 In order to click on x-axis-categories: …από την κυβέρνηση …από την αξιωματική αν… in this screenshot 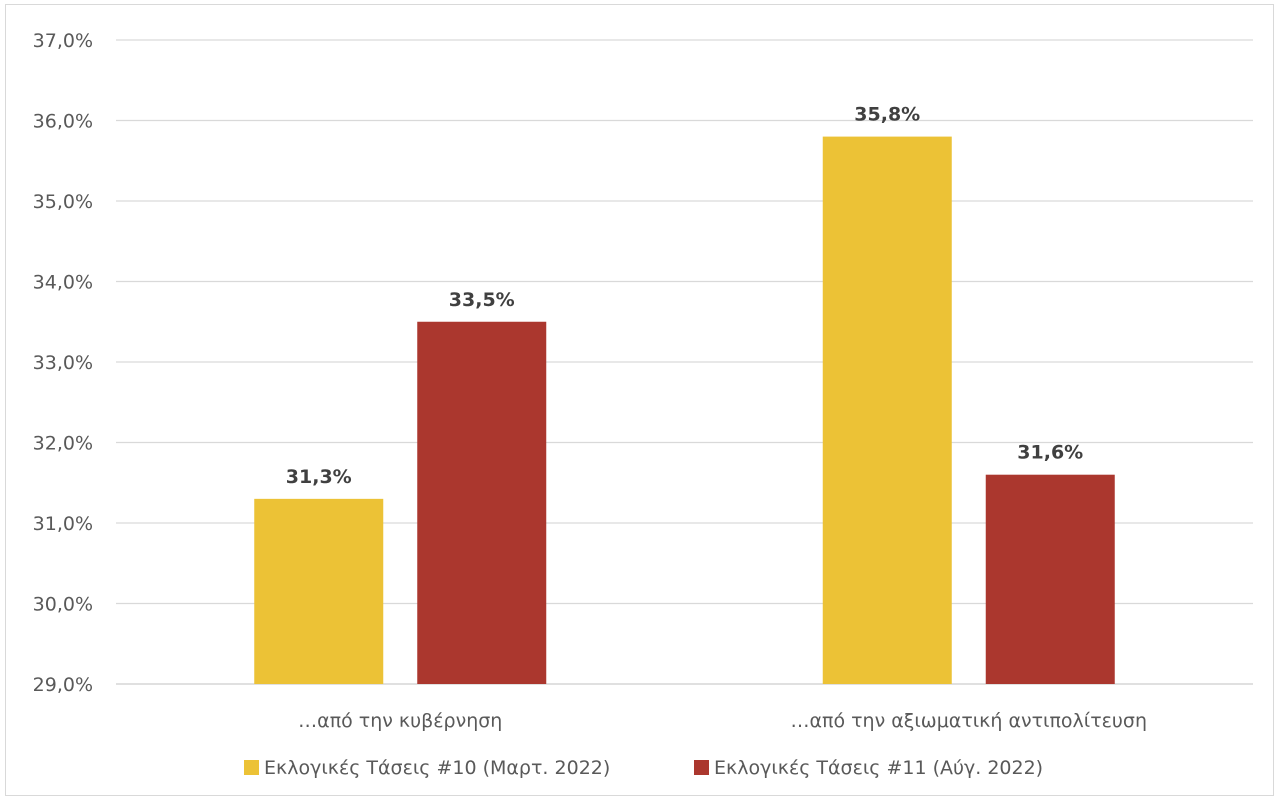, I will do `click(722, 721)`.